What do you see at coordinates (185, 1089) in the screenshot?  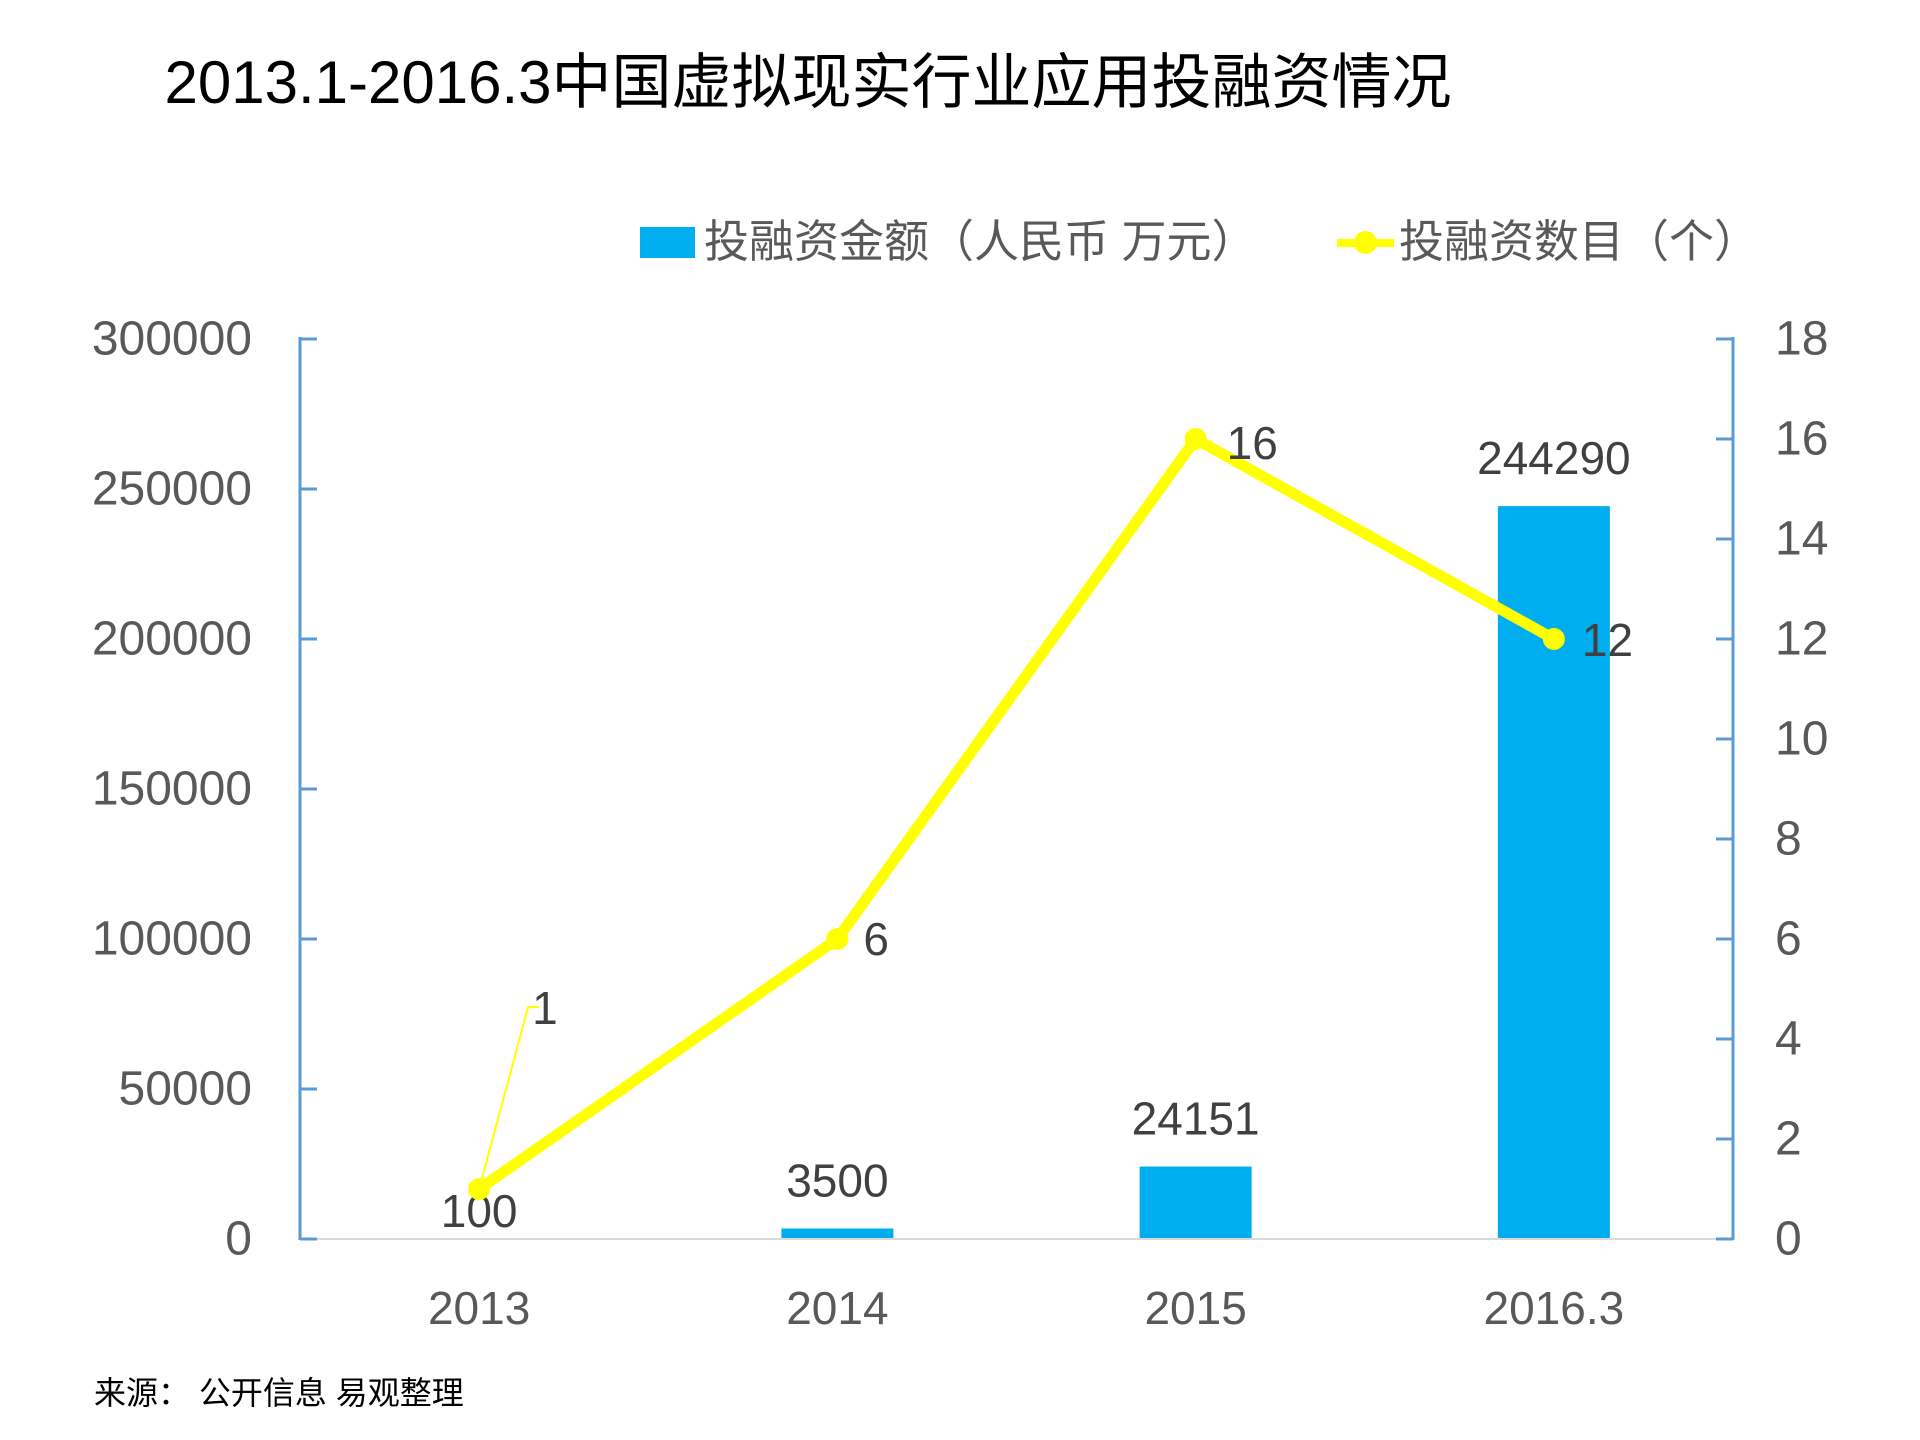 I see `left-axis-tick-label: 50000` at bounding box center [185, 1089].